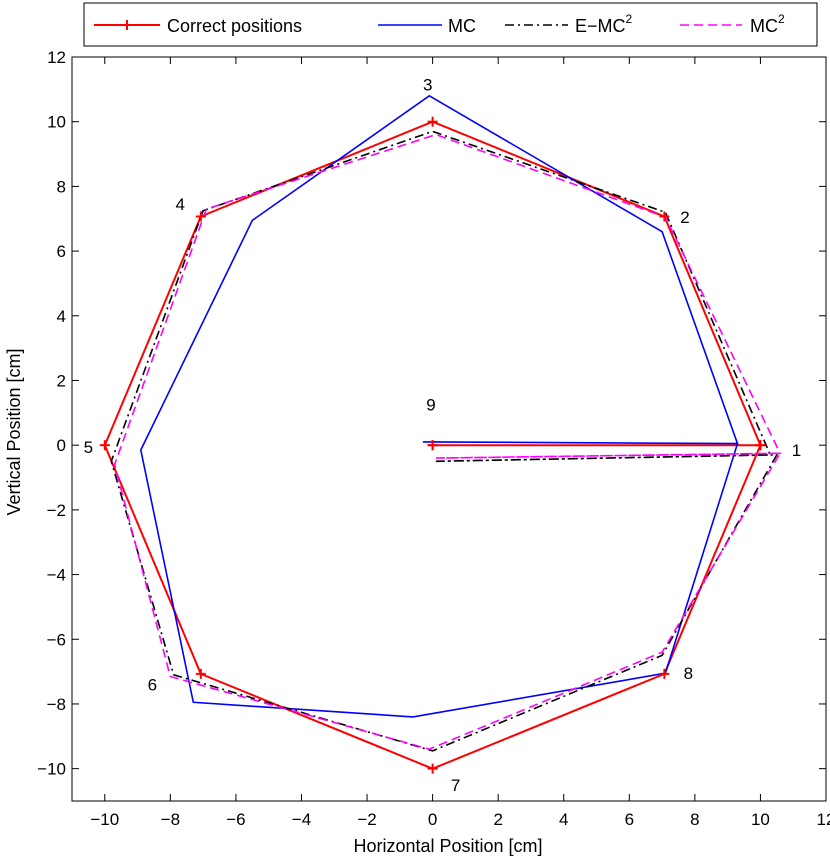 The height and width of the screenshot is (860, 830). I want to click on y-tick-label: 8, so click(61, 186).